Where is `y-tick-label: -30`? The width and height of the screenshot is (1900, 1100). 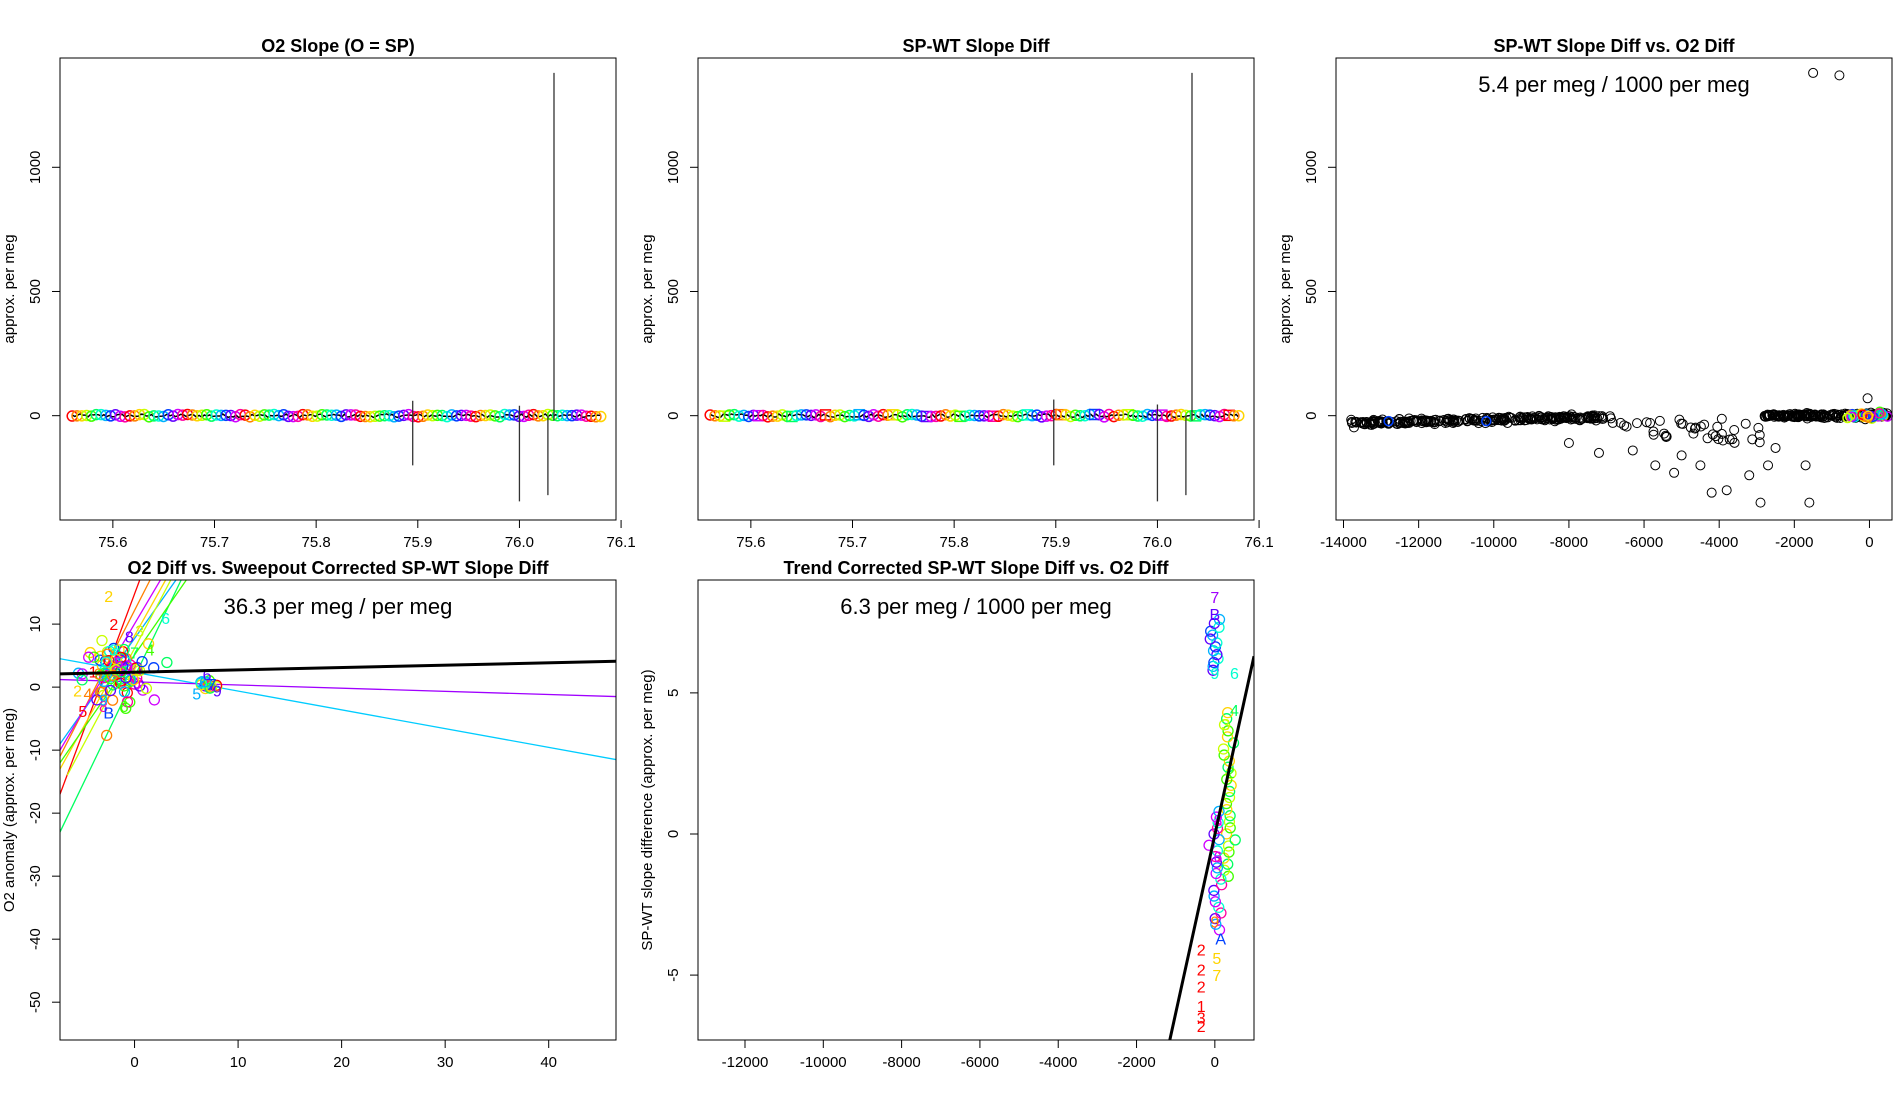 y-tick-label: -30 is located at coordinates (35, 876).